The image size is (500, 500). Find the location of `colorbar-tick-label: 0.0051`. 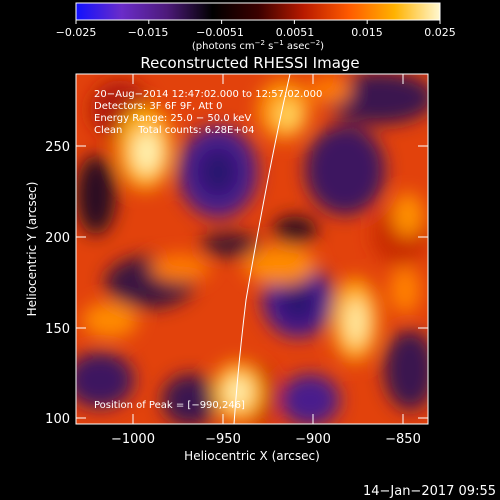

colorbar-tick-label: 0.0051 is located at coordinates (295, 32).